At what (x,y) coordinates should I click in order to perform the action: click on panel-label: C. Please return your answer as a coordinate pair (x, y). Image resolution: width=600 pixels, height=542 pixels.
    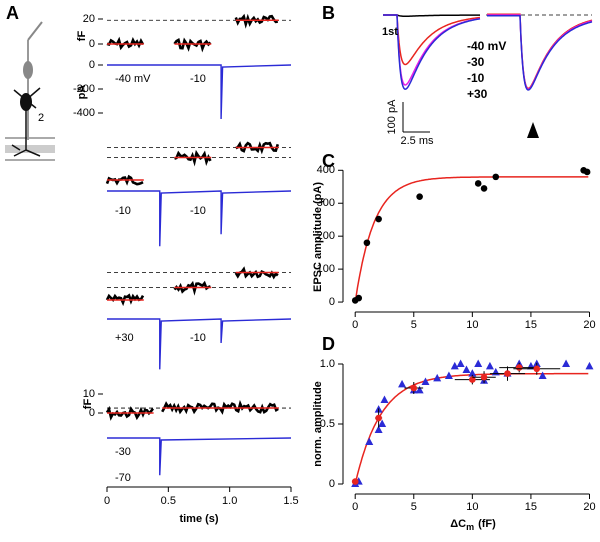
    Looking at the image, I should click on (328, 161).